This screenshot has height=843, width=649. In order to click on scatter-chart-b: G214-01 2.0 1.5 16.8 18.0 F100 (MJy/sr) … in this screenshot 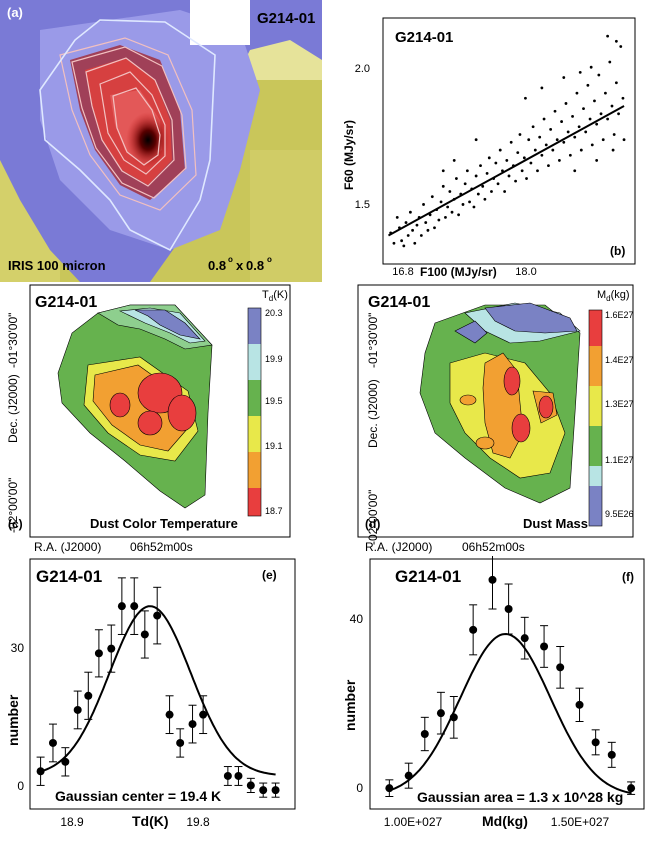, I will do `click(489, 148)`.